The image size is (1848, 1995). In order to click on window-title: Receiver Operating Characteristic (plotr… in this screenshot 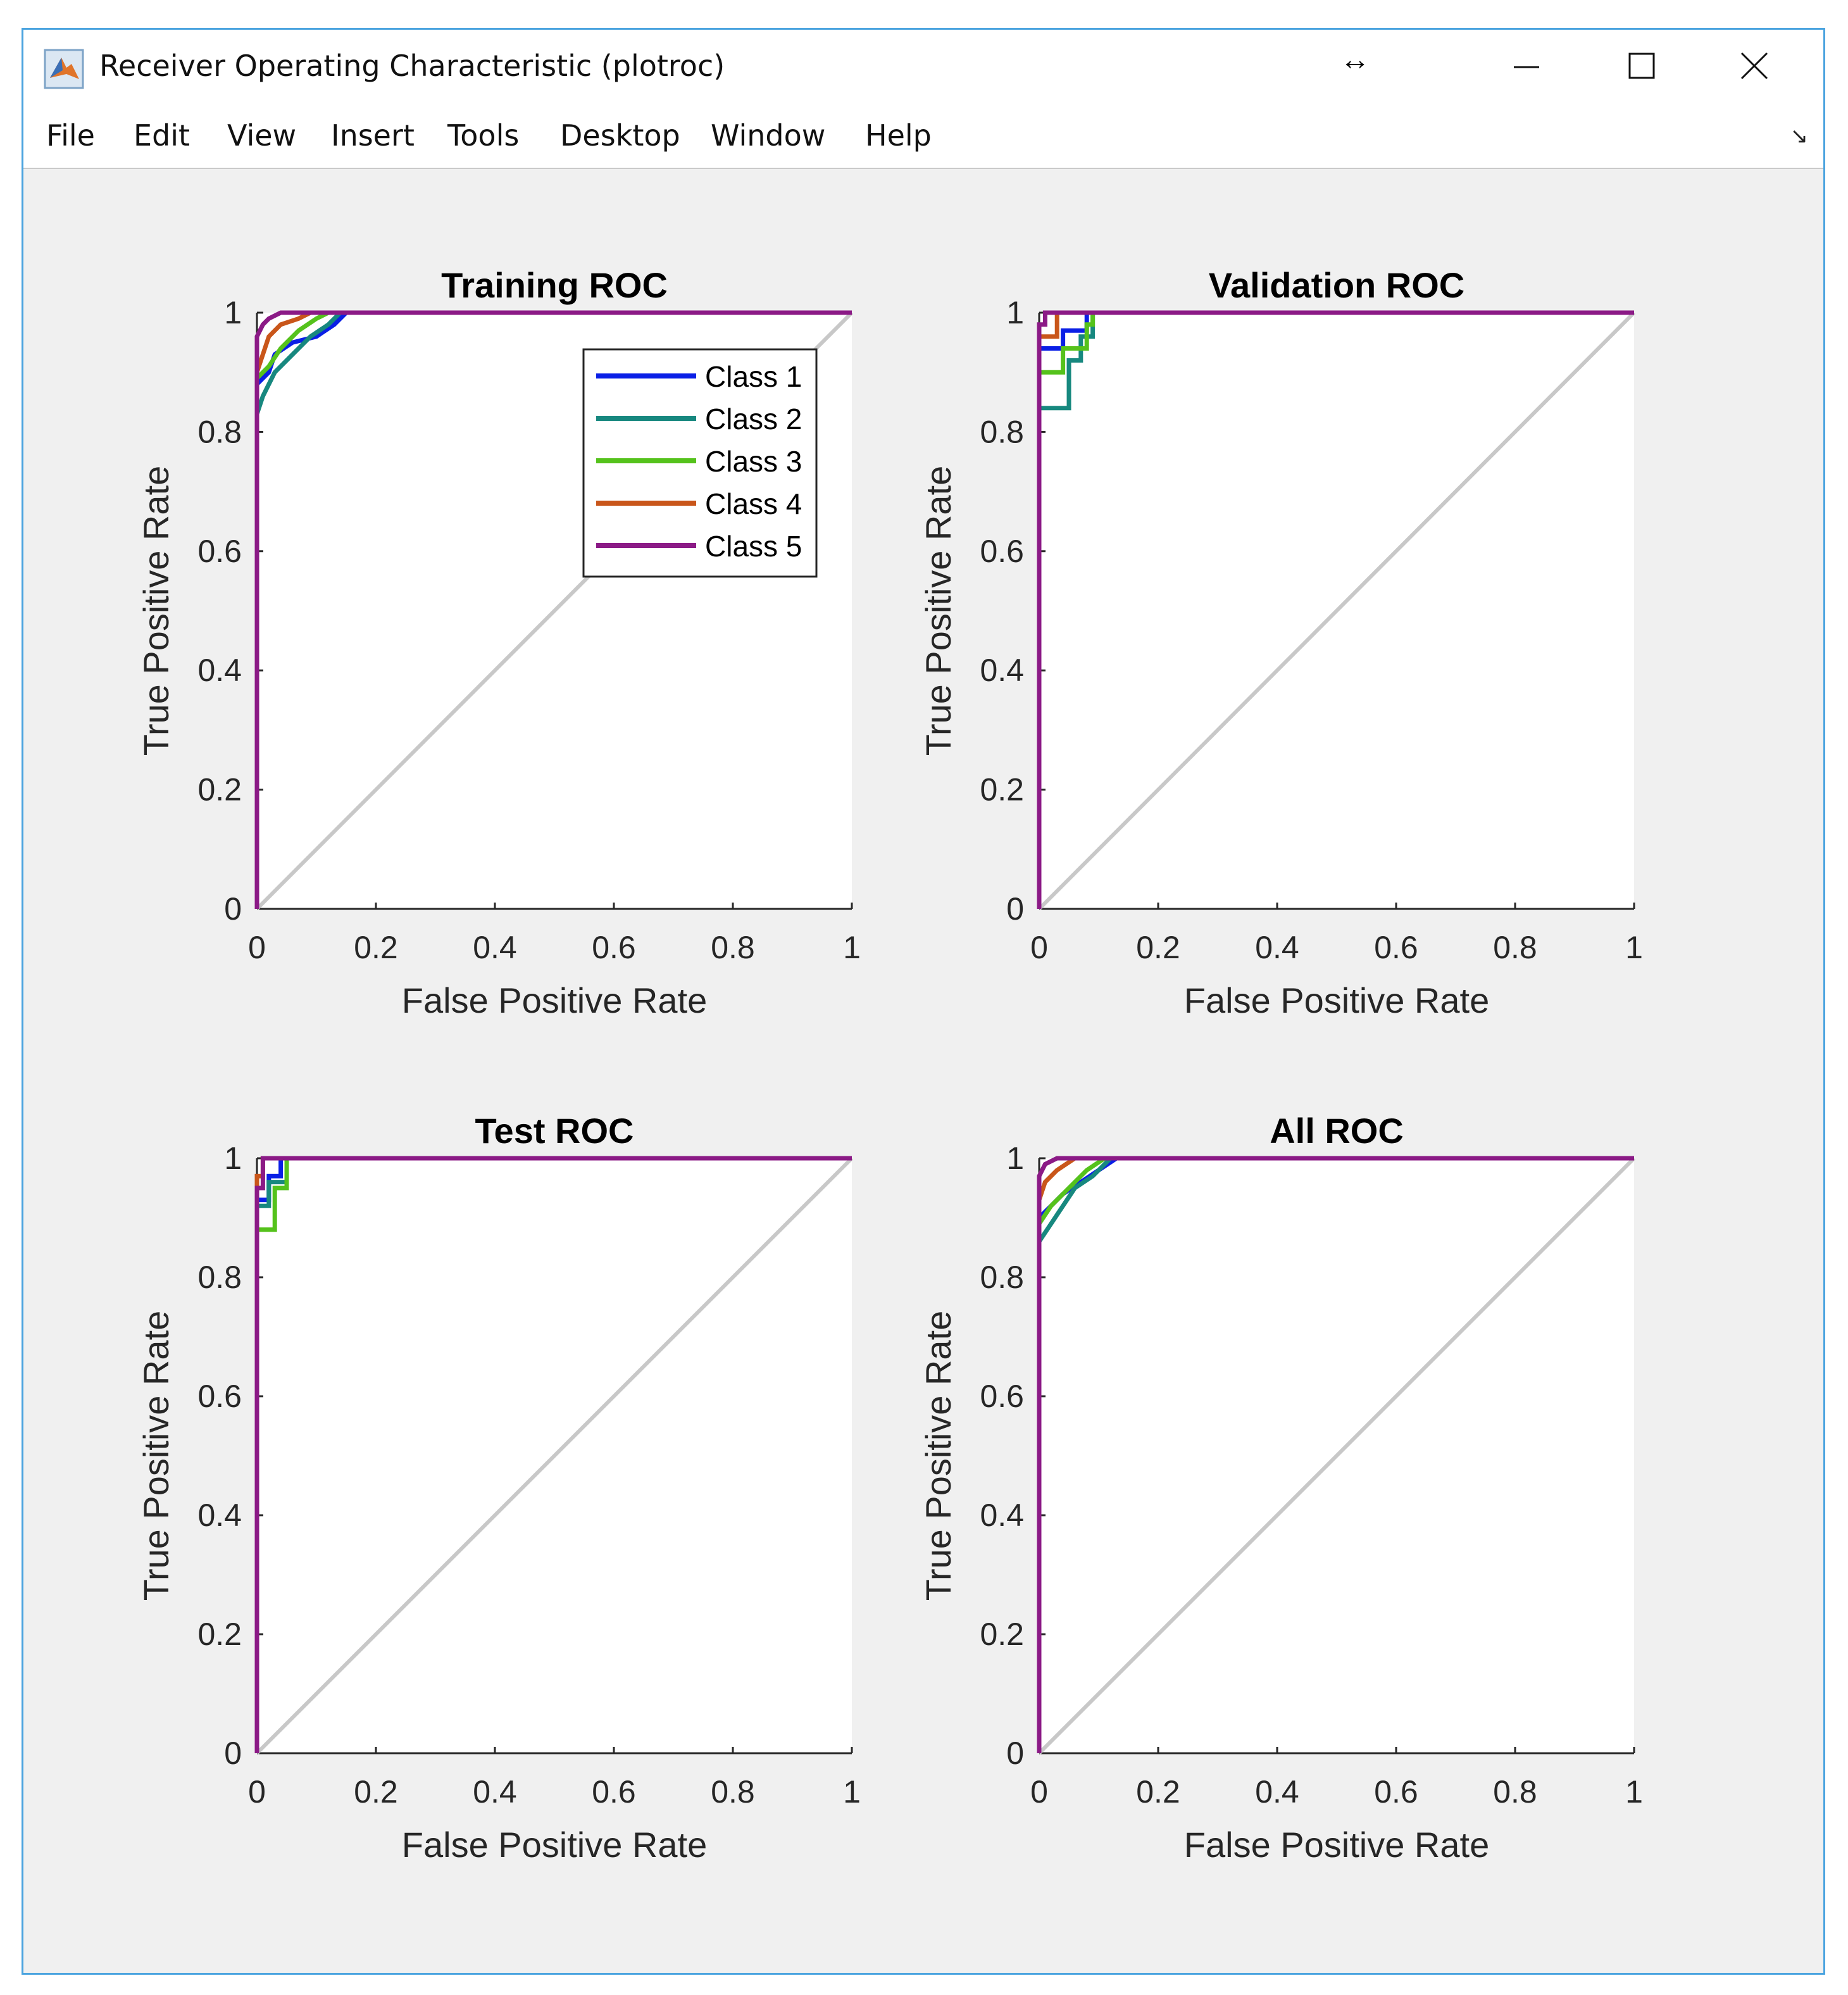, I will do `click(412, 66)`.